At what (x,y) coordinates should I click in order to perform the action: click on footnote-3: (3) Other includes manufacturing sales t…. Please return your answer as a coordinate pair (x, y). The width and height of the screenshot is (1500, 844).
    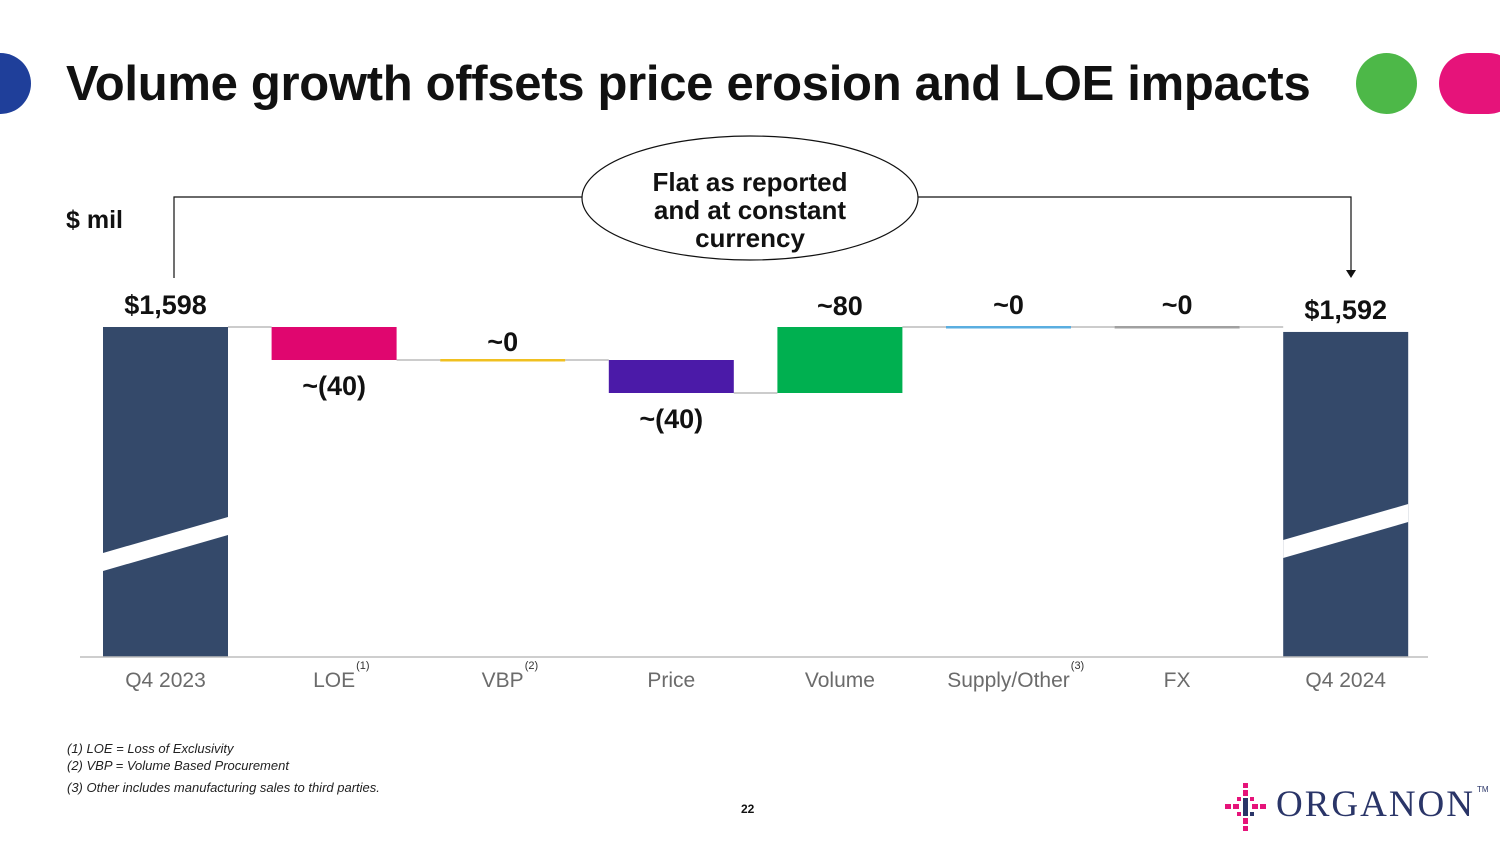
    Looking at the image, I should click on (223, 787).